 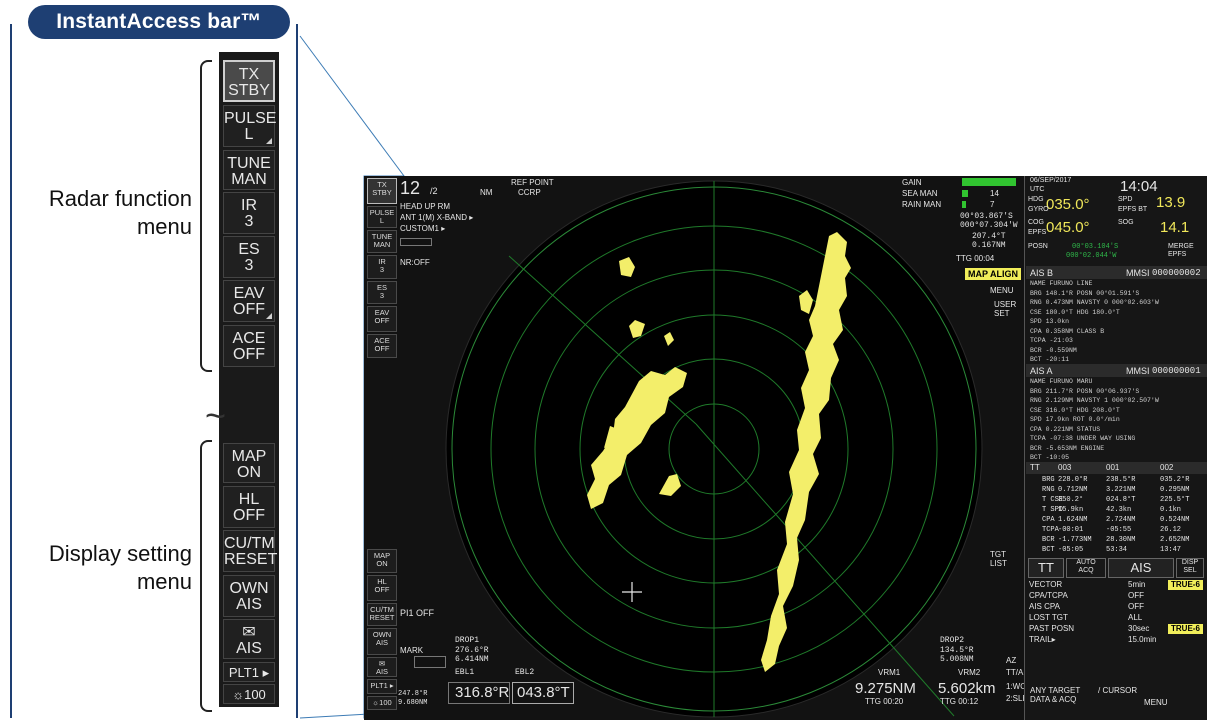 I want to click on ebl1-value: 316.8°R, so click(x=482, y=692).